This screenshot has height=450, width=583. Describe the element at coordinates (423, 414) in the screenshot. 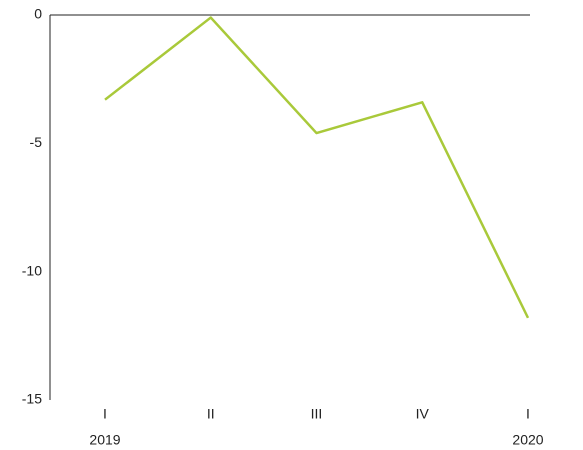

I see `x-tick-label: IV` at that location.